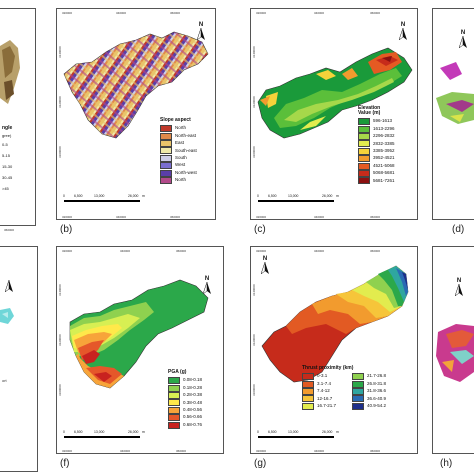 Image resolution: width=474 pixels, height=474 pixels. I want to click on legend-label: North-west, so click(186, 172).